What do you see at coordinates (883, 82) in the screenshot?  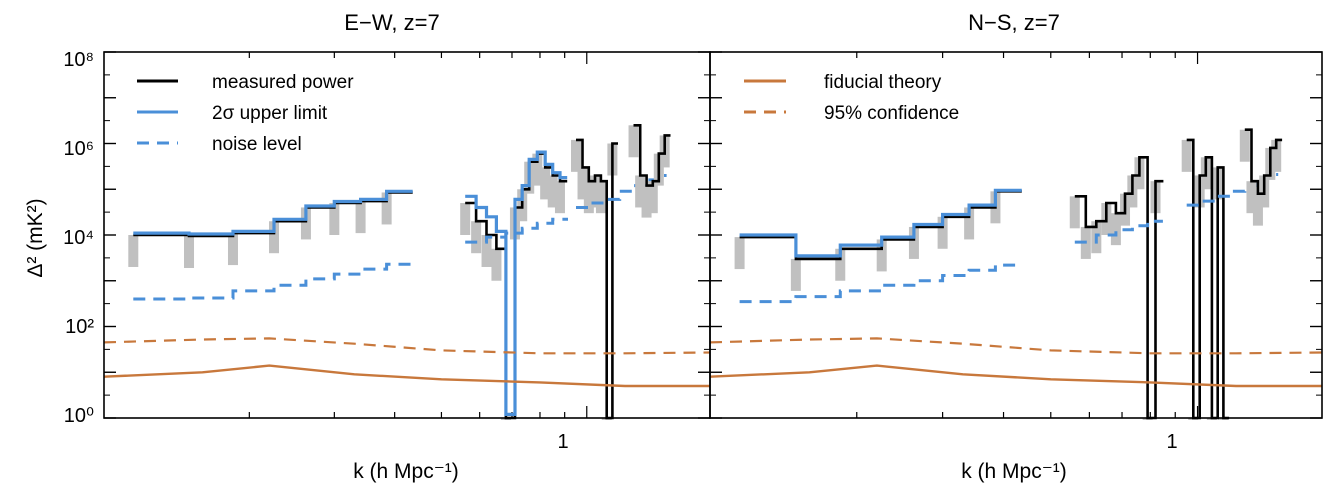 I see `legend-label-theory: fiducial theory` at bounding box center [883, 82].